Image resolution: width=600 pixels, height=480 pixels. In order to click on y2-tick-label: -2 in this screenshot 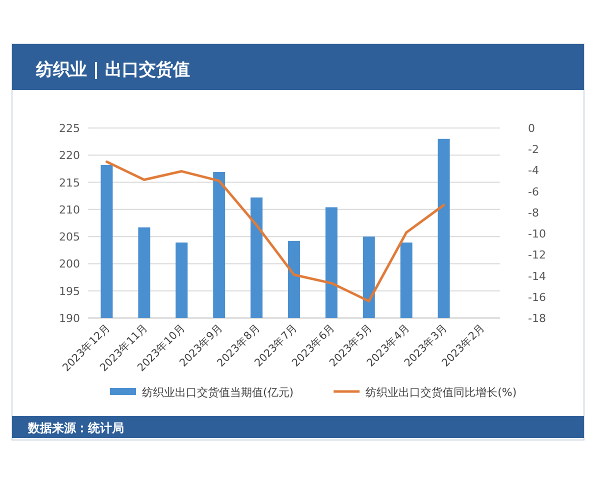, I will do `click(533, 149)`.